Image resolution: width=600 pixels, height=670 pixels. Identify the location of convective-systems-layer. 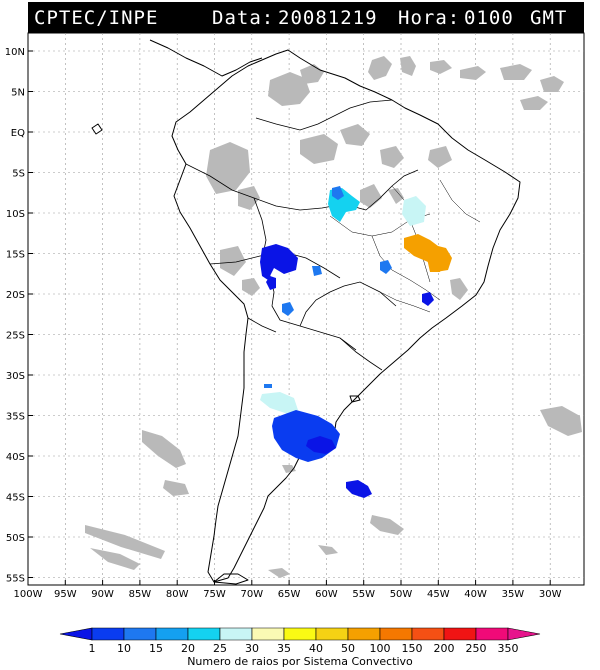
(356, 342).